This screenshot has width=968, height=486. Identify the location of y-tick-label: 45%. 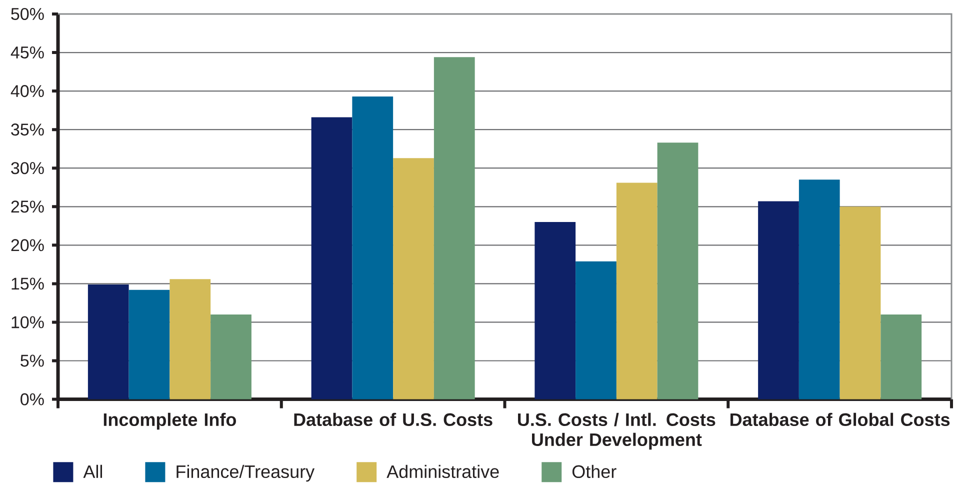
(27, 52).